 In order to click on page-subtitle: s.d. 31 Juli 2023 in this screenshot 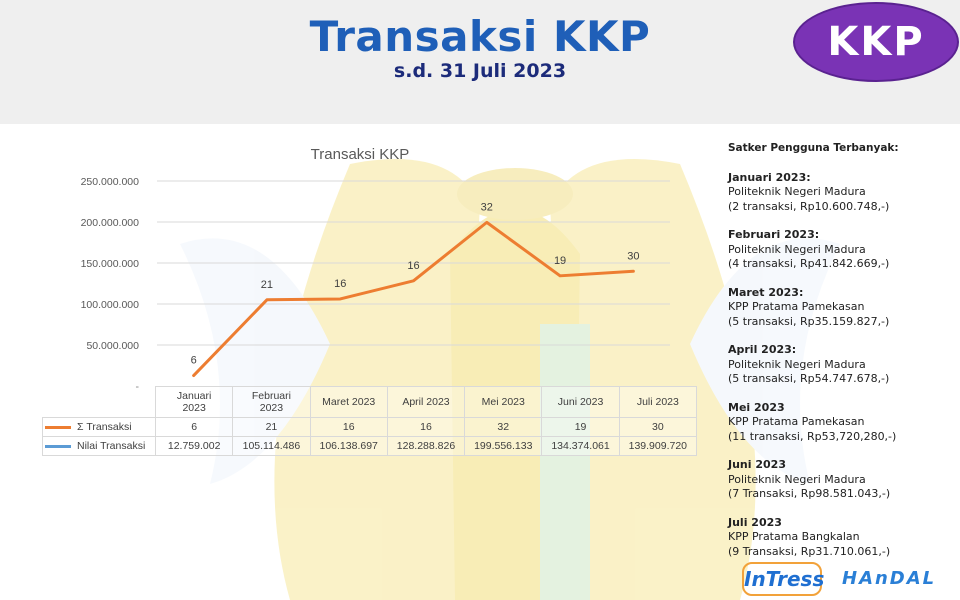, I will do `click(480, 71)`.